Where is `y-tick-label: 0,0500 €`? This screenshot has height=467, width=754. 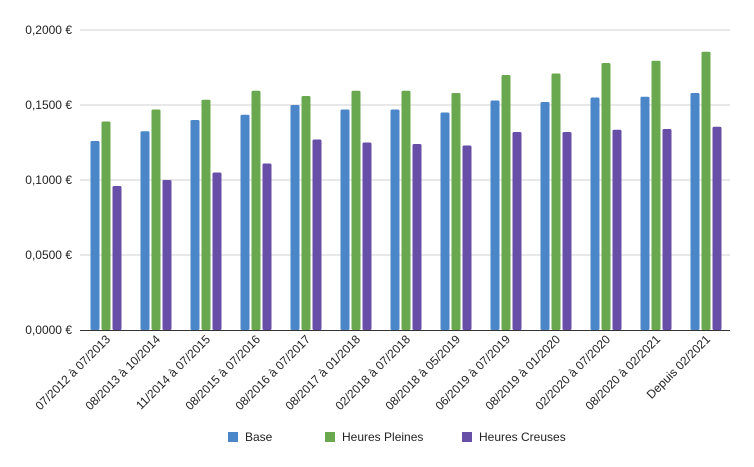 y-tick-label: 0,0500 € is located at coordinates (48, 255).